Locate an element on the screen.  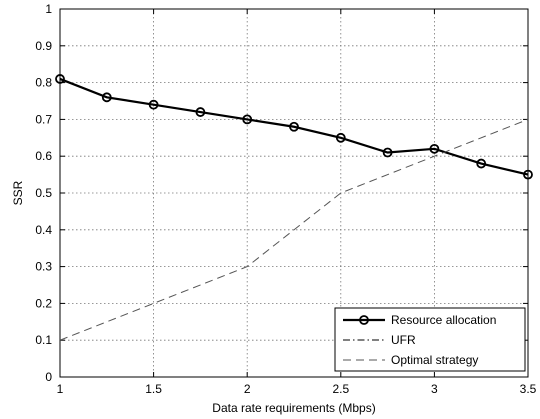
y-tick-label: 0.2 is located at coordinates (43, 303).